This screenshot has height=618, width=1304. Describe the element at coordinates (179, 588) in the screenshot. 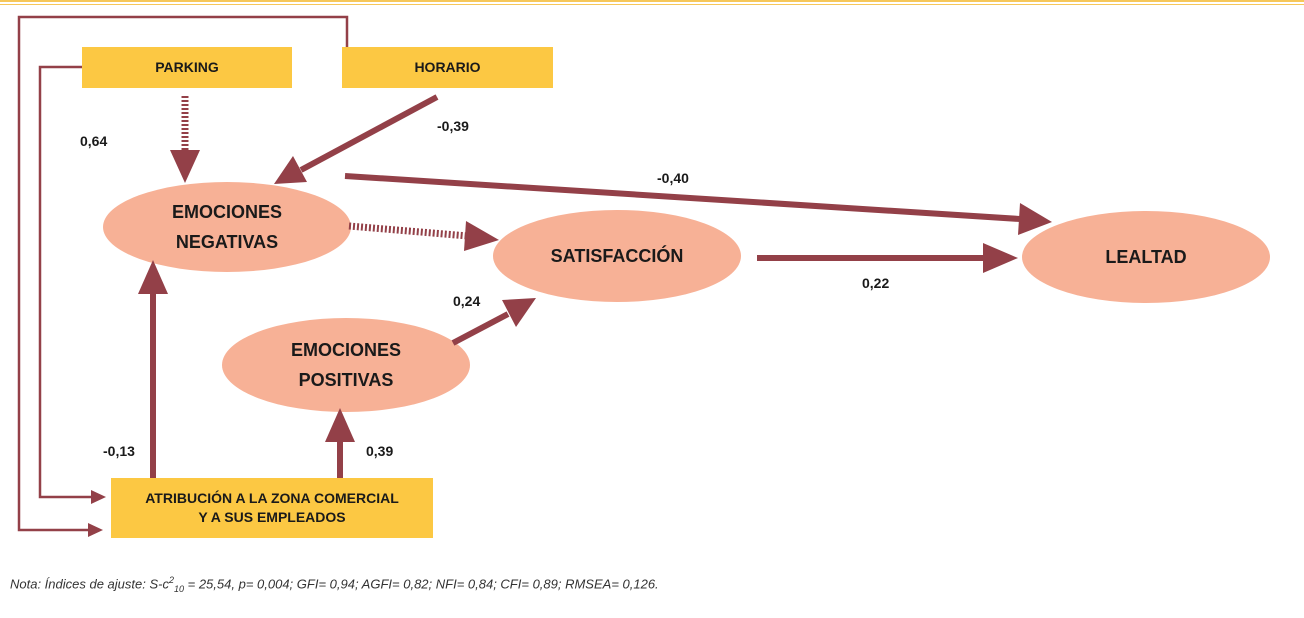

I see `note-subscript: 10` at that location.